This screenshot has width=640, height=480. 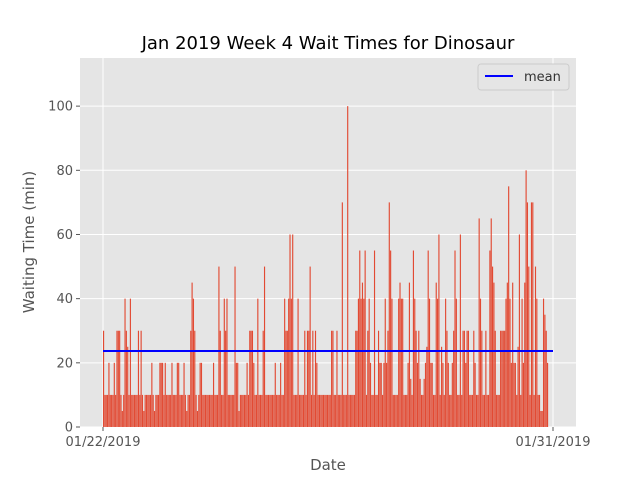 I want to click on x-axis-label: Date, so click(x=328, y=465).